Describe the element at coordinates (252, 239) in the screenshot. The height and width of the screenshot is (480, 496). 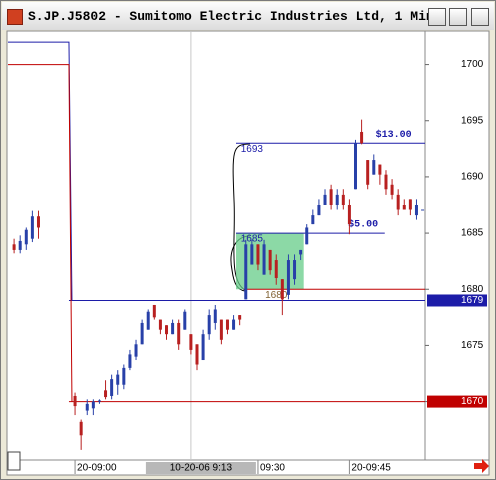
I see `level-label: 1685` at that location.